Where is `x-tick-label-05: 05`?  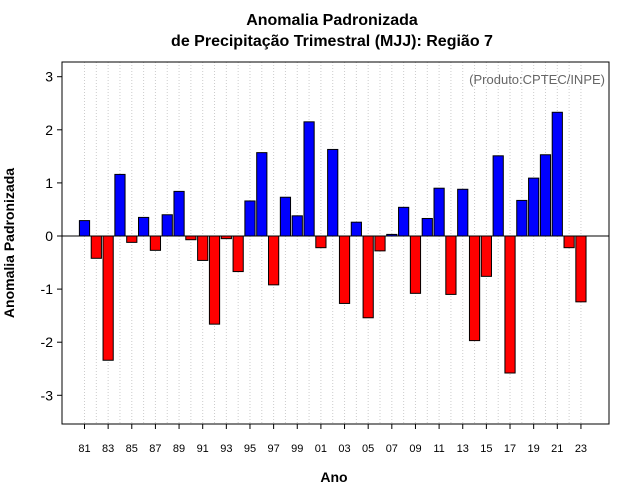 x-tick-label-05: 05 is located at coordinates (368, 449).